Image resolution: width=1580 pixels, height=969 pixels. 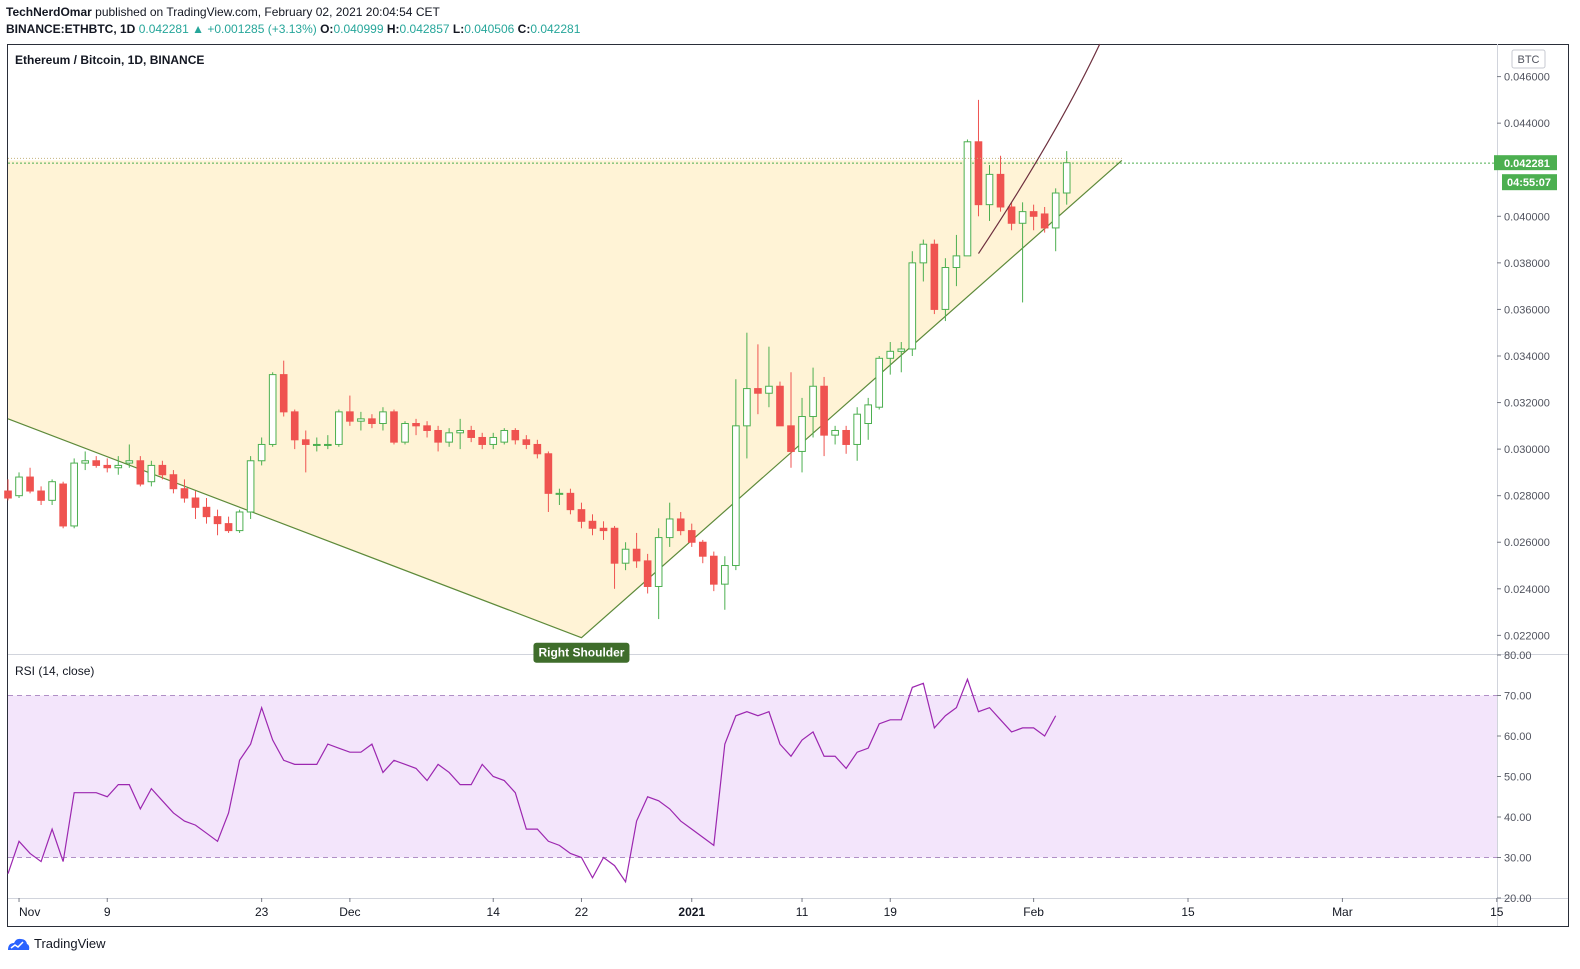 What do you see at coordinates (489, 29) in the screenshot?
I see `low-value: 0.040506` at bounding box center [489, 29].